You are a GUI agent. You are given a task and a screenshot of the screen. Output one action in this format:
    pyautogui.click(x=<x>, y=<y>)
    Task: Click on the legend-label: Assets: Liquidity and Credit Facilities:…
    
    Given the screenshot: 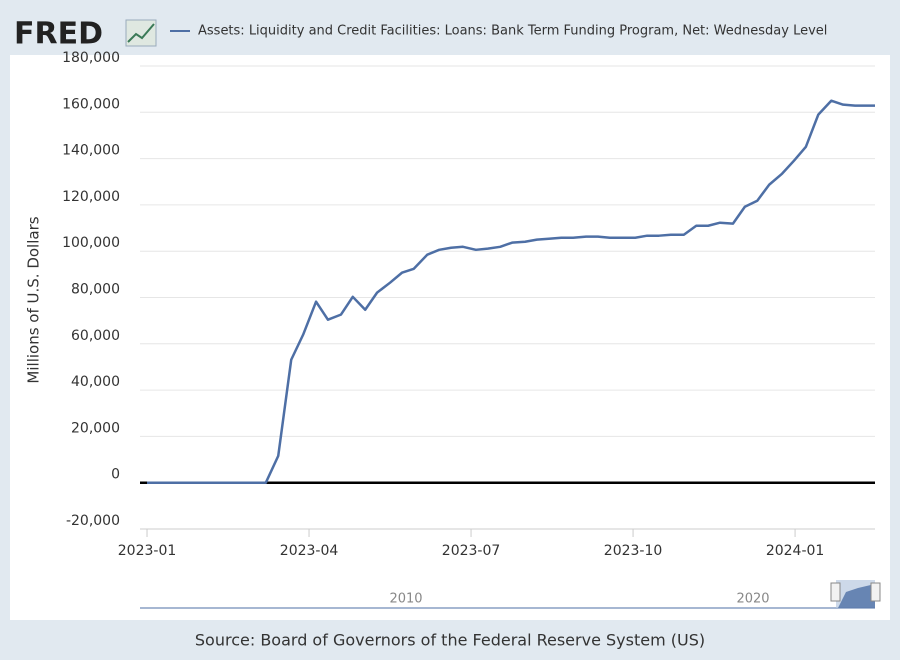 What is the action you would take?
    pyautogui.click(x=512, y=31)
    